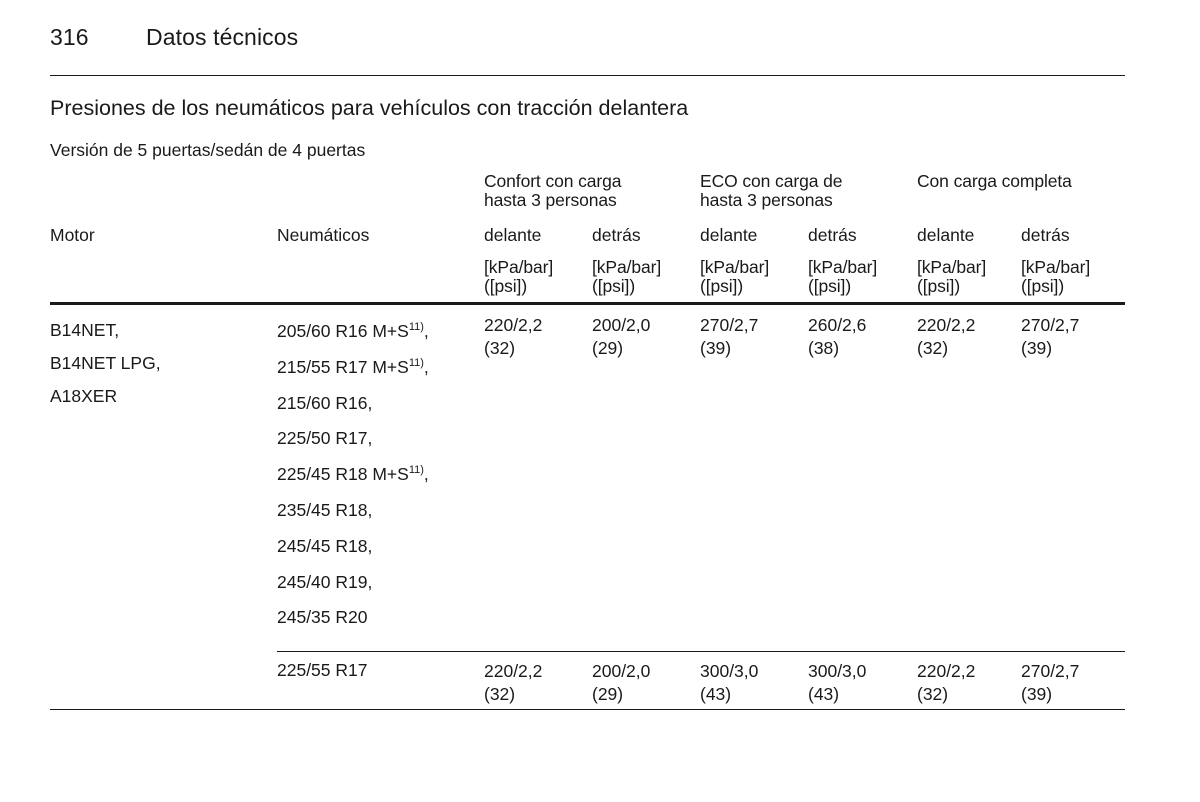 The image size is (1200, 802). What do you see at coordinates (322, 617) in the screenshot?
I see `tyre-size: 245/35 R20` at bounding box center [322, 617].